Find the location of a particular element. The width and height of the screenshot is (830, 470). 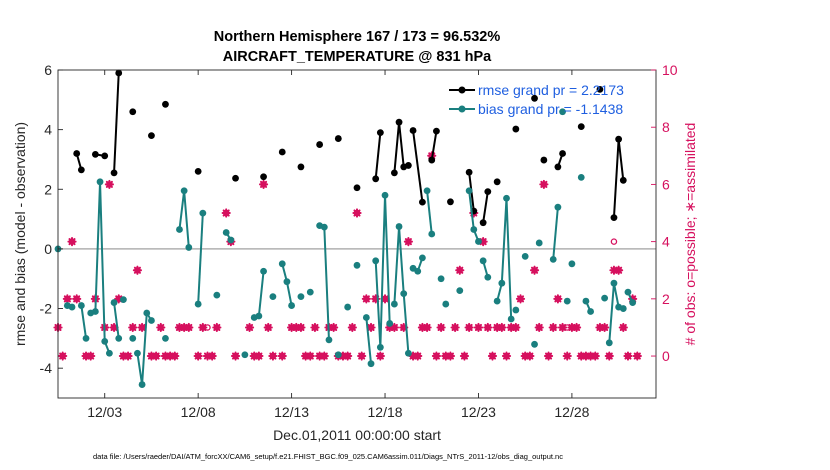

legend-rmse-marker is located at coordinates (462, 90).